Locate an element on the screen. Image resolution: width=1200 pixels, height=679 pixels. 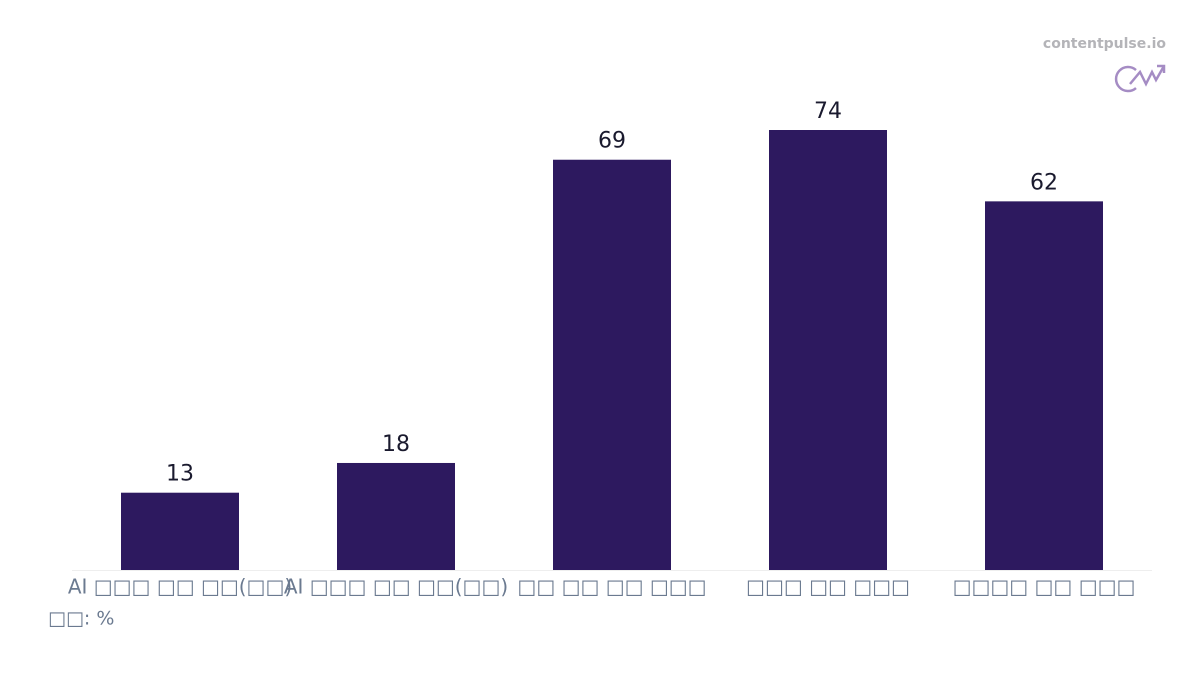
logo-arrowhead is located at coordinates (1161, 68).